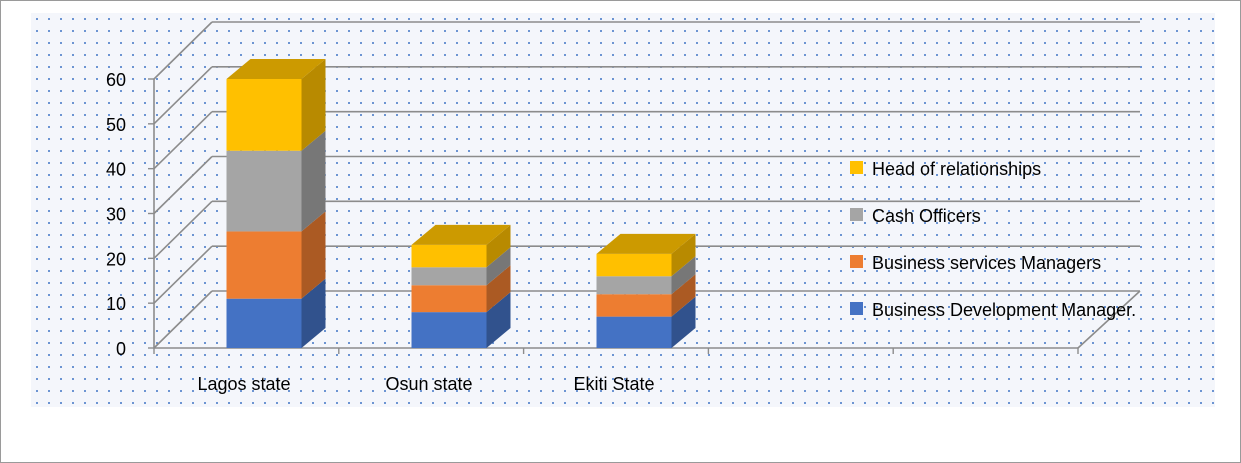 This screenshot has width=1241, height=463. Describe the element at coordinates (116, 304) in the screenshot. I see `y-axis-tick-label: 10` at that location.